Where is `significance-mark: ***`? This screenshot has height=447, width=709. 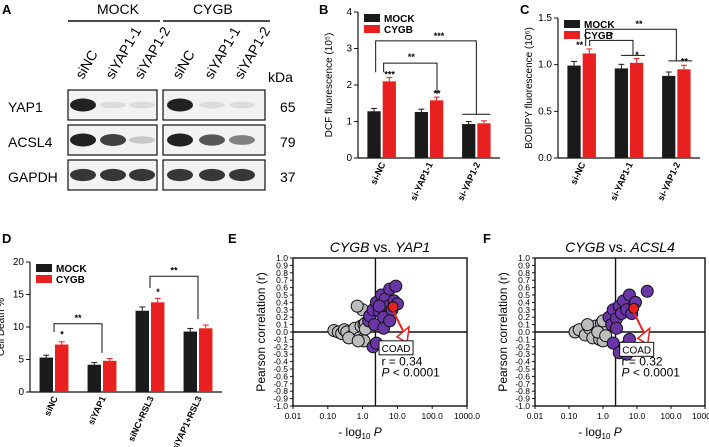
significance-mark: *** is located at coordinates (439, 36).